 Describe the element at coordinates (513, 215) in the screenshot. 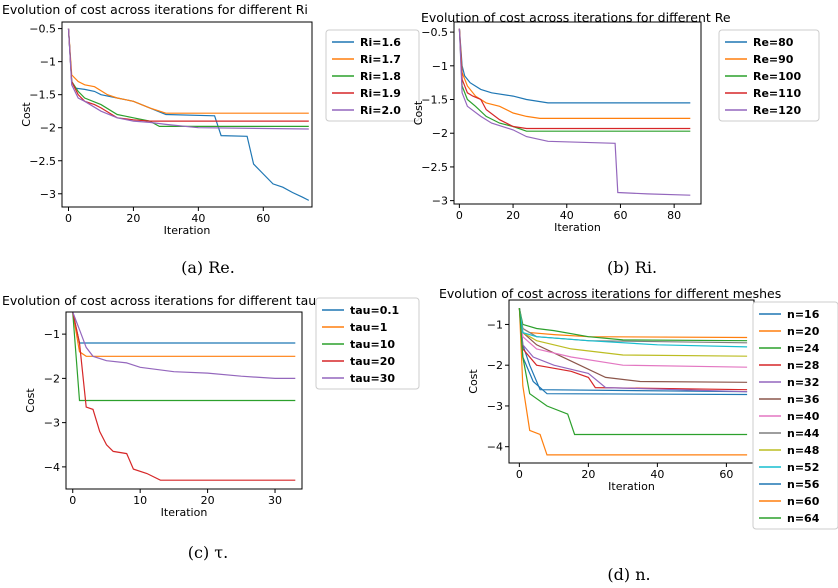

I see `chart-1-xtick-label: 20` at that location.